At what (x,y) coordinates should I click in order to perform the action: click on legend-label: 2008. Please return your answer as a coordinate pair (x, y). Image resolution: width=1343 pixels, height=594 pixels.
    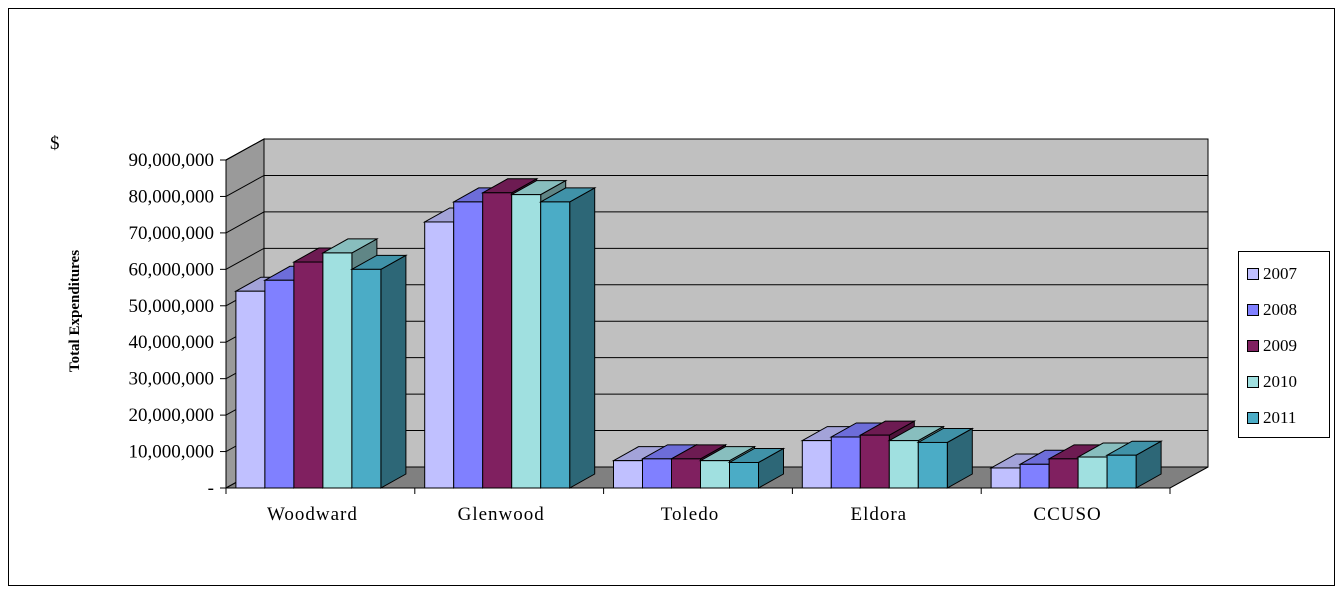
    Looking at the image, I should click on (1280, 309).